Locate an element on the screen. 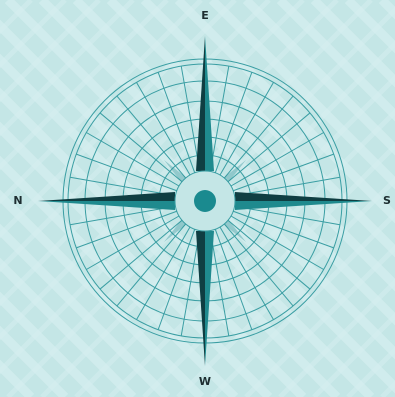 This screenshot has height=397, width=395. direction-label-left: N is located at coordinates (18, 200).